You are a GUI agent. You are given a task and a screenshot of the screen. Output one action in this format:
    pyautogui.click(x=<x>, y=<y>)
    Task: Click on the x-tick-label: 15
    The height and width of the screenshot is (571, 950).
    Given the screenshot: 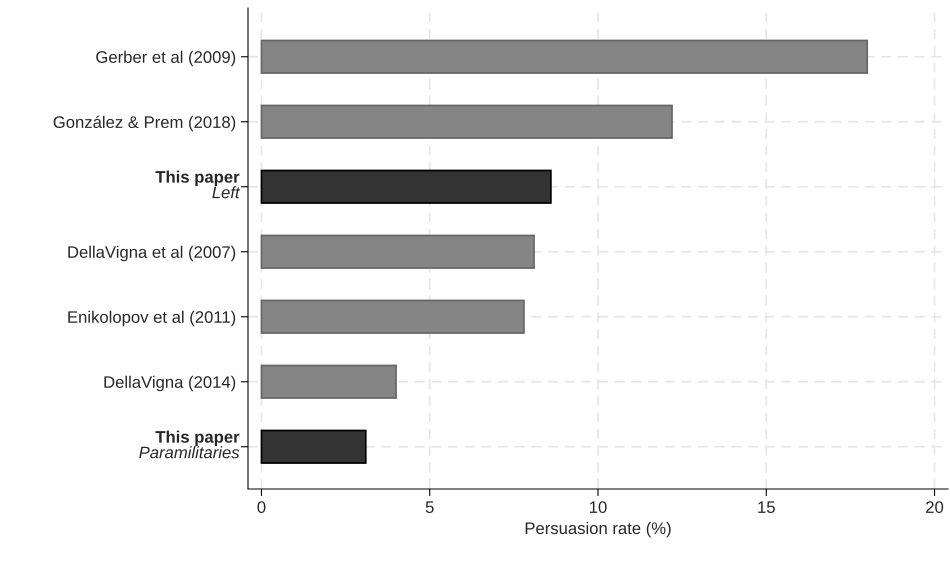 What is the action you would take?
    pyautogui.click(x=766, y=507)
    